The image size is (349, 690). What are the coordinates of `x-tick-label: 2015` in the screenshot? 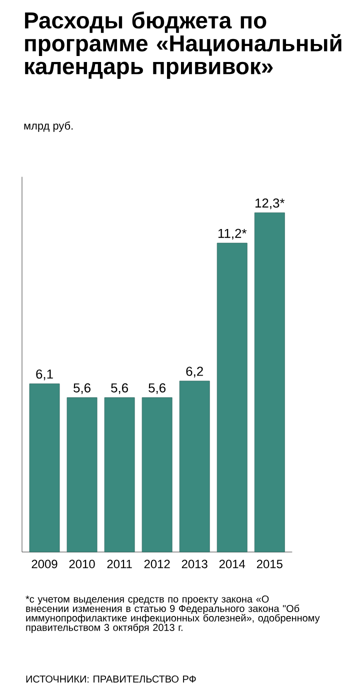 It's located at (269, 564).